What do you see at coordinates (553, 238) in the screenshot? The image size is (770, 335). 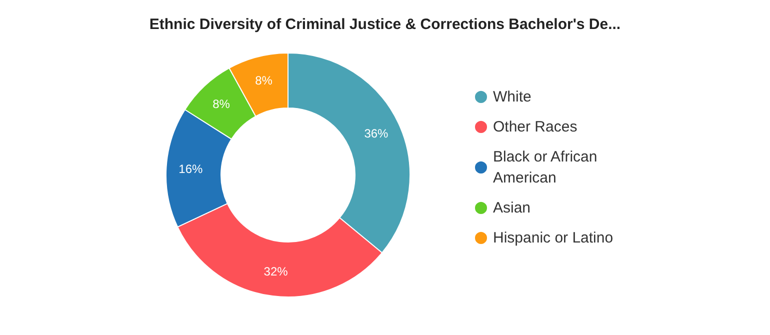 I see `legend-label: Hispanic or Latino` at bounding box center [553, 238].